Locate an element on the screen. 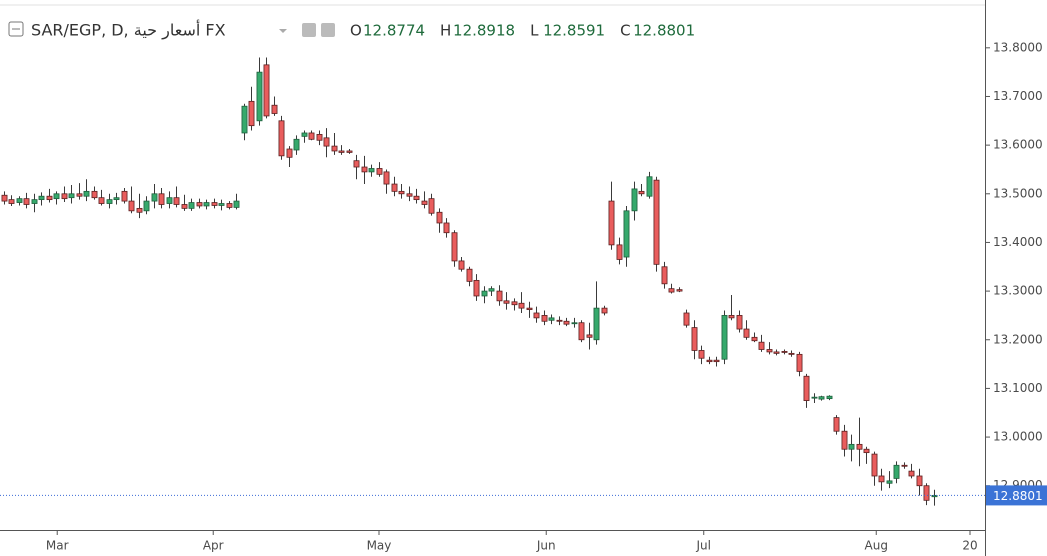 This screenshot has width=1047, height=556. chart-title: SAR/EGP, D, أسعار حية FX is located at coordinates (128, 30).